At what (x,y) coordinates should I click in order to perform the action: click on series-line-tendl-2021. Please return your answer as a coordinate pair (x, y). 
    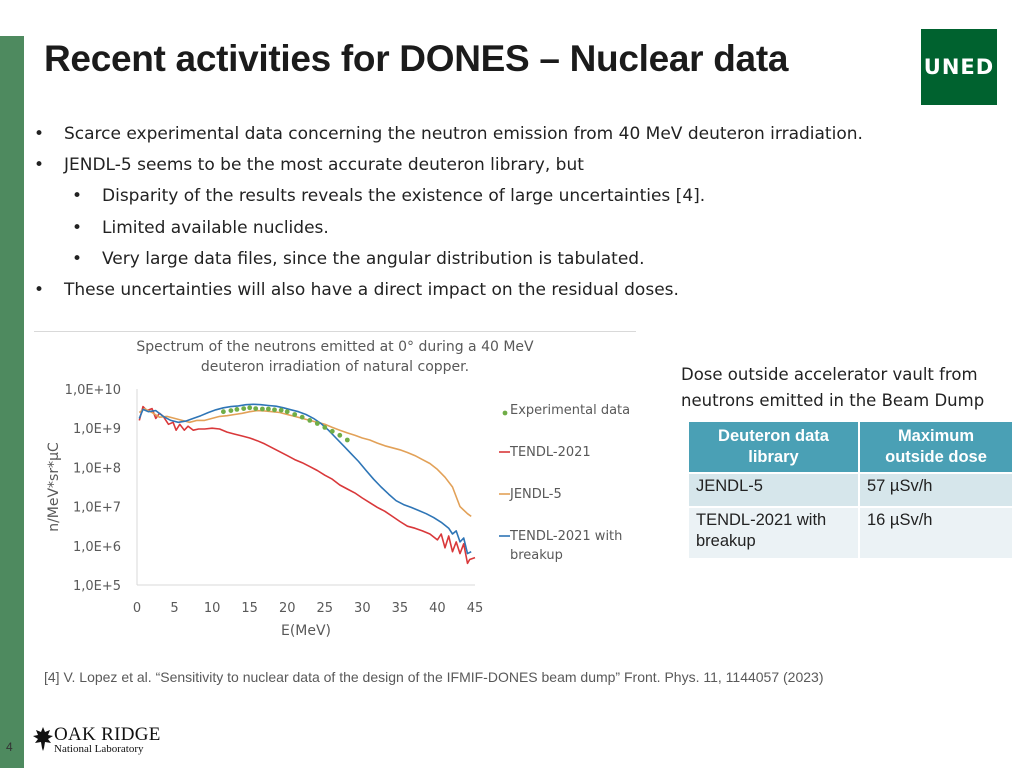
    Looking at the image, I should click on (307, 485).